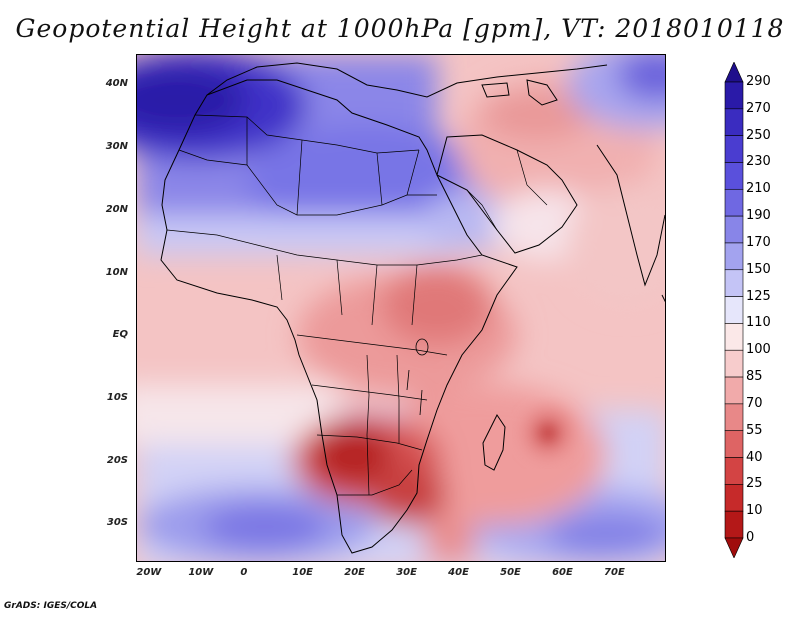 This screenshot has height=618, width=800. I want to click on software-credit: GrADS: IGES/COLA, so click(51, 606).